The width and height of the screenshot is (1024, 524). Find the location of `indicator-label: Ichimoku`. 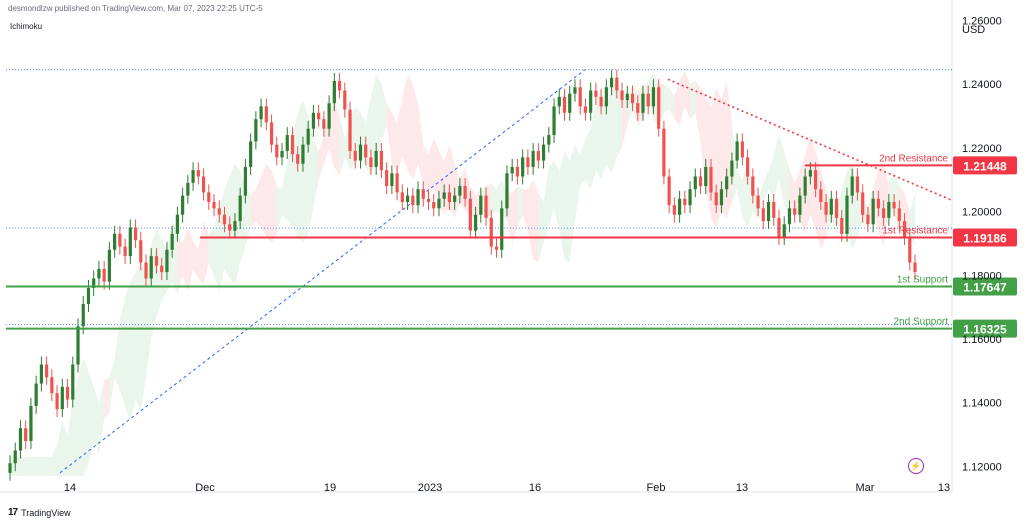

indicator-label: Ichimoku is located at coordinates (26, 26).